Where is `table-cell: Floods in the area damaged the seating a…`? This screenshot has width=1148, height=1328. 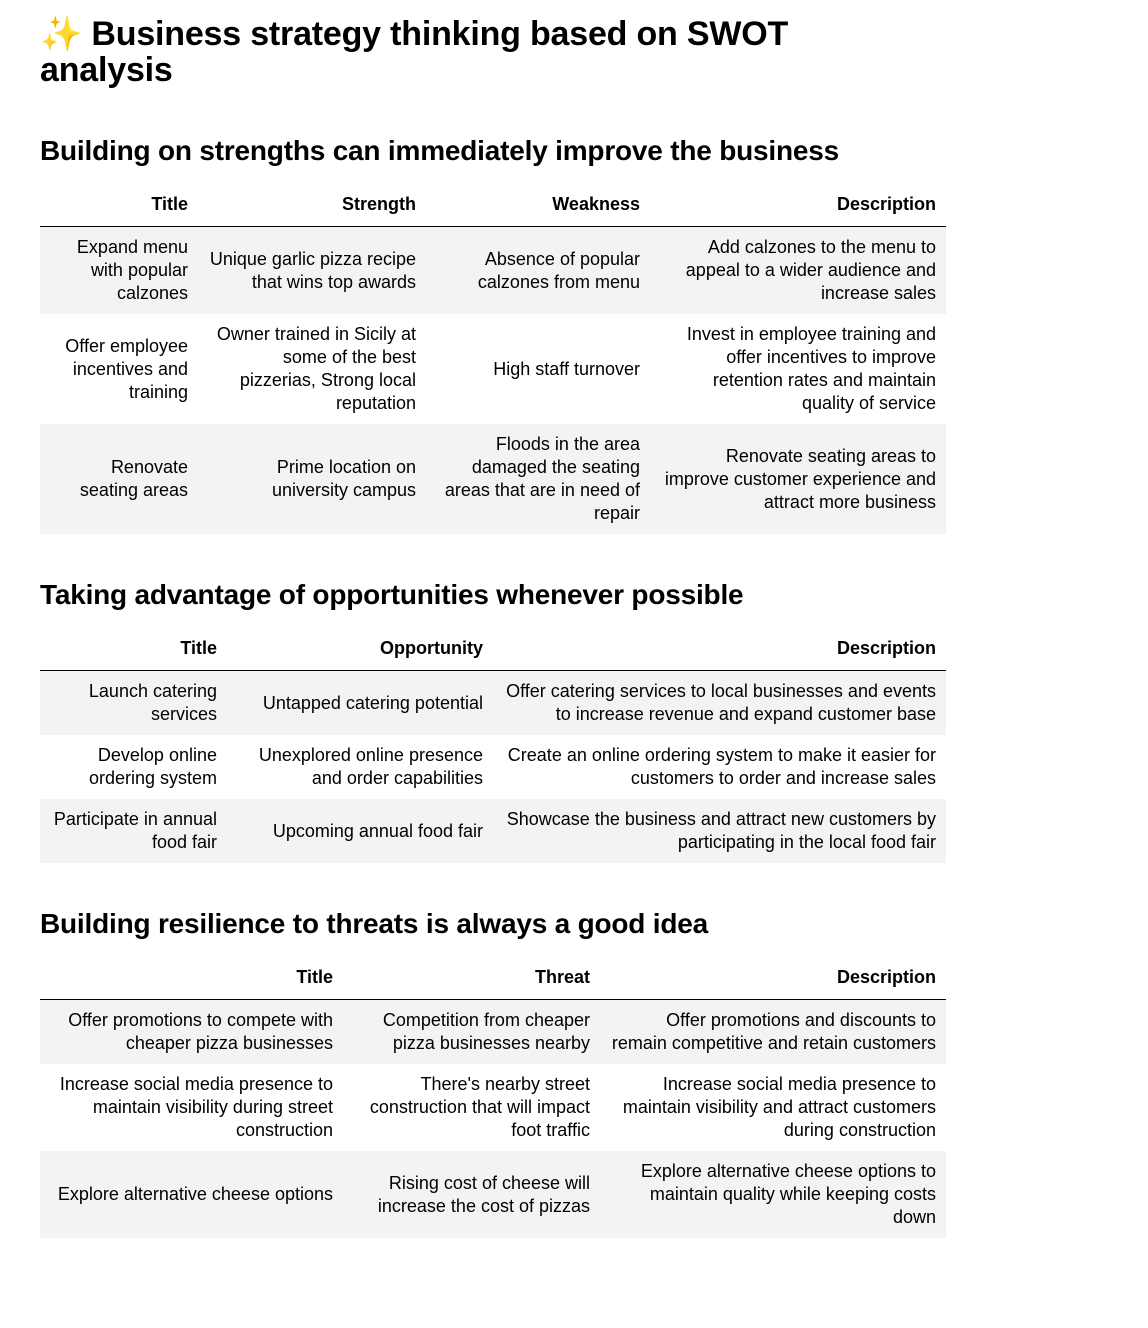
table-cell: Floods in the area damaged the seating a… is located at coordinates (538, 479).